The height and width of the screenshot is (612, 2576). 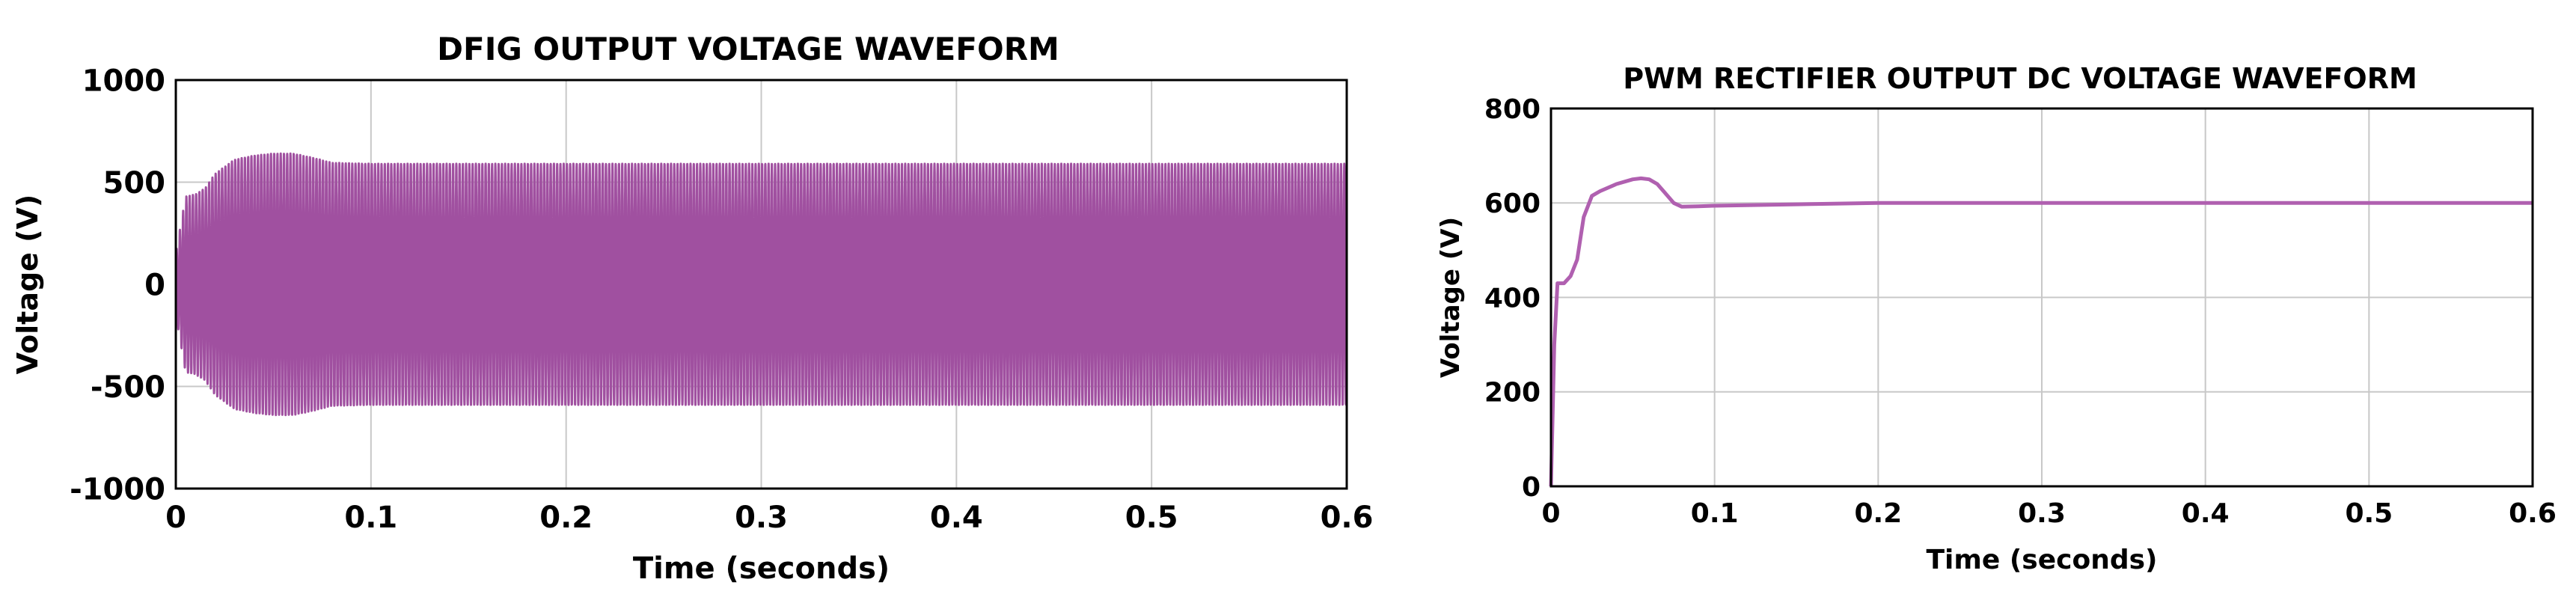 I want to click on y-tick-label: -500, so click(x=128, y=387).